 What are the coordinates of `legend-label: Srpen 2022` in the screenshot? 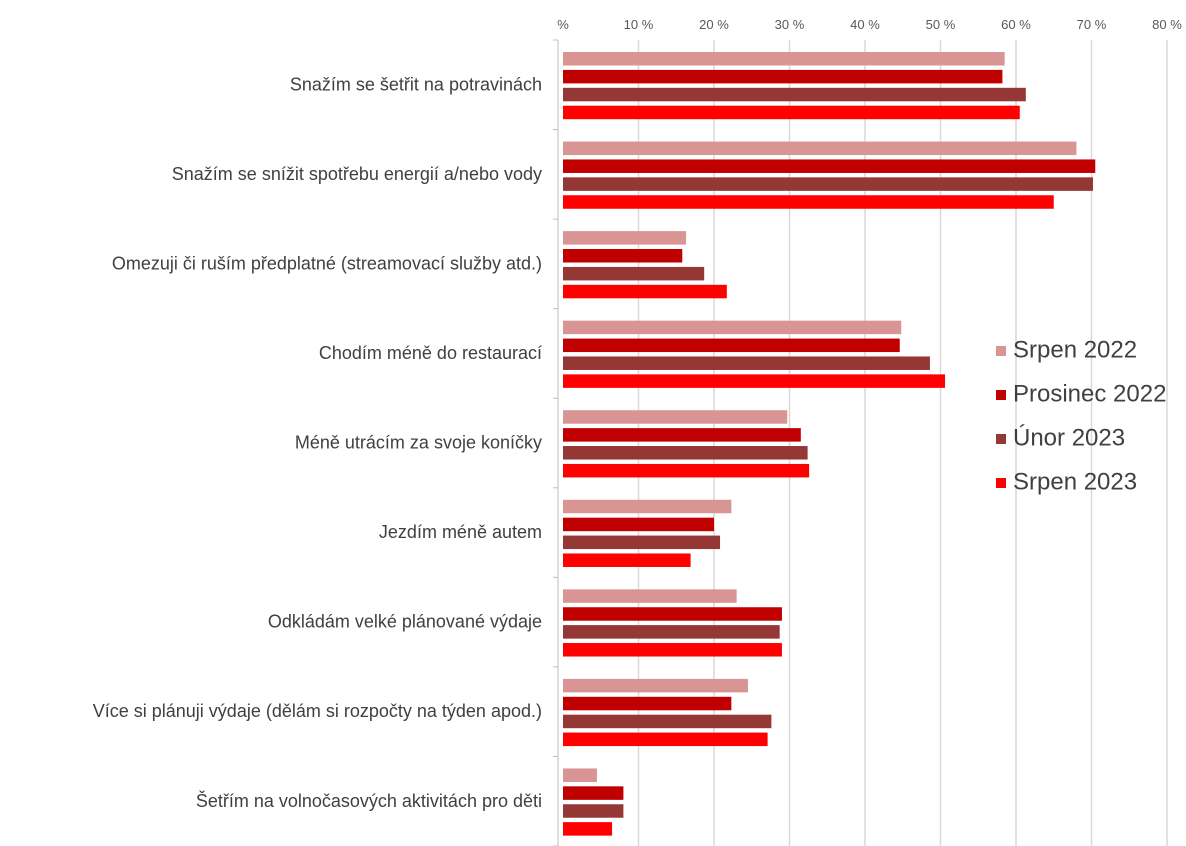 It's located at (1075, 349).